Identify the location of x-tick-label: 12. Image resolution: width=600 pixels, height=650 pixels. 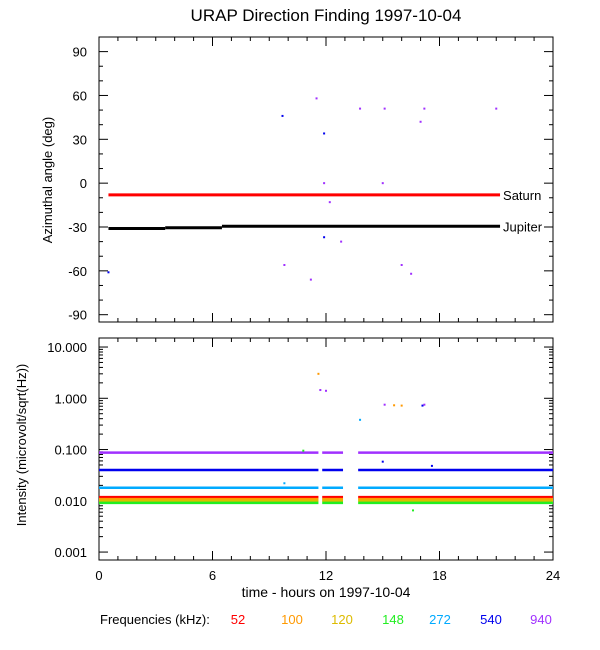
(326, 575).